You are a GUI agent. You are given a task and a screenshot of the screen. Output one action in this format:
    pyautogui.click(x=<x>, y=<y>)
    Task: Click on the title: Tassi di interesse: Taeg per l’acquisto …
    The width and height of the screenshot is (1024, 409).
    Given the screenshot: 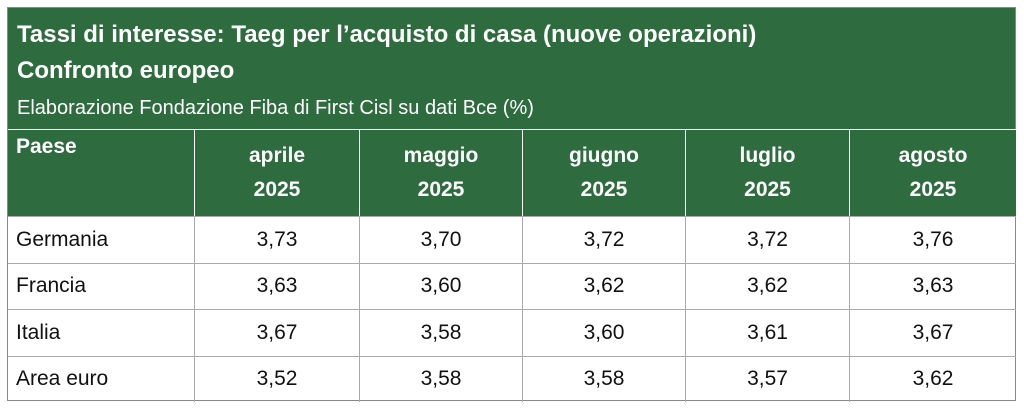 What is the action you would take?
    pyautogui.click(x=387, y=34)
    